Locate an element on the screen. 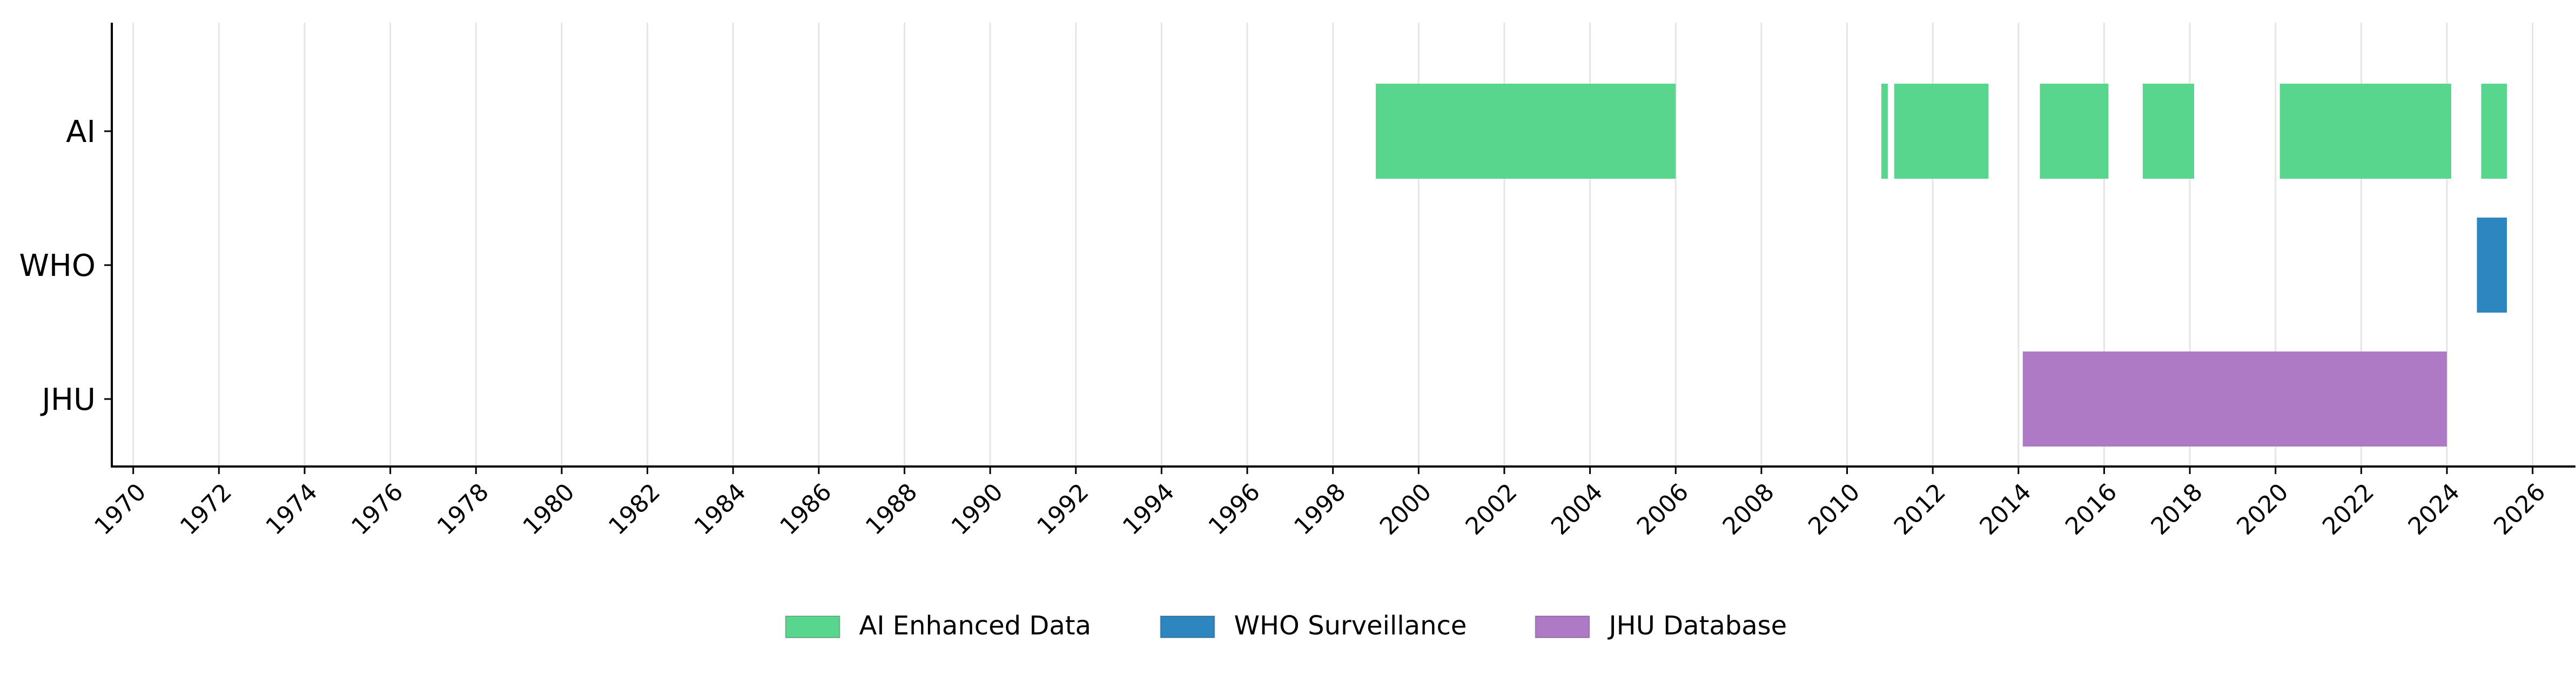 The width and height of the screenshot is (2576, 676). x-tick-label: 2024 is located at coordinates (2434, 509).